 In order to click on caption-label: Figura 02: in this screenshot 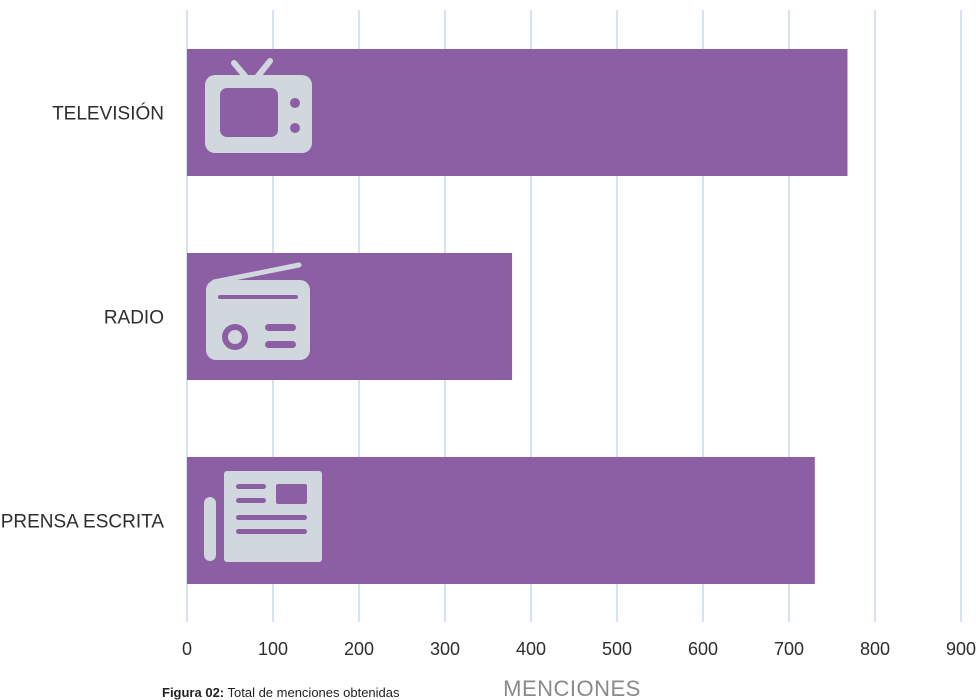, I will do `click(193, 692)`.